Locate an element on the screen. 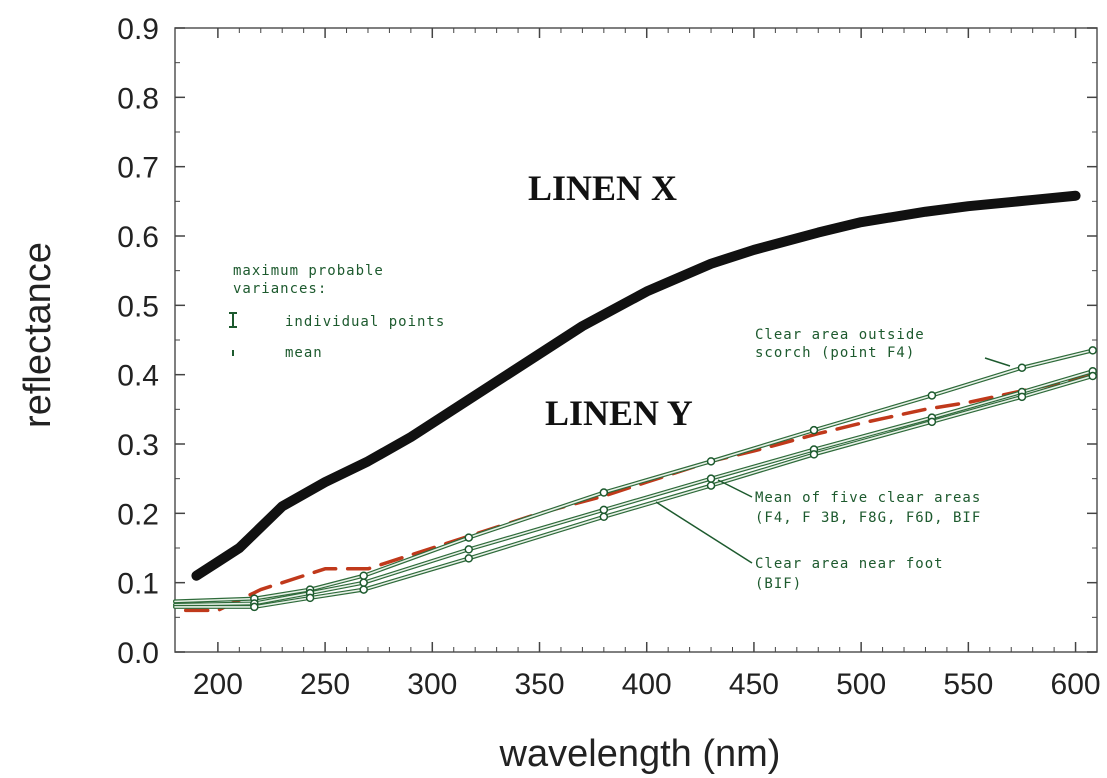  label-mean-line1: Mean of five clear areas is located at coordinates (868, 498).